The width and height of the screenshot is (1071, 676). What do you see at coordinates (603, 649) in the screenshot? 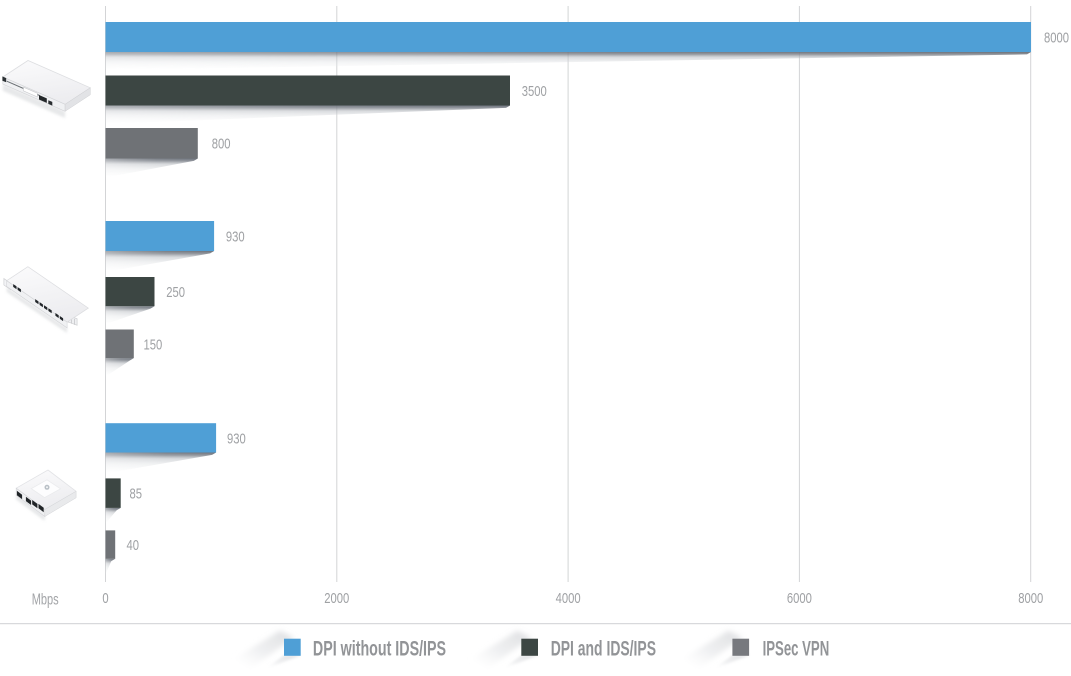
I see `svg-text: DPI and IDS/IPS` at bounding box center [603, 649].